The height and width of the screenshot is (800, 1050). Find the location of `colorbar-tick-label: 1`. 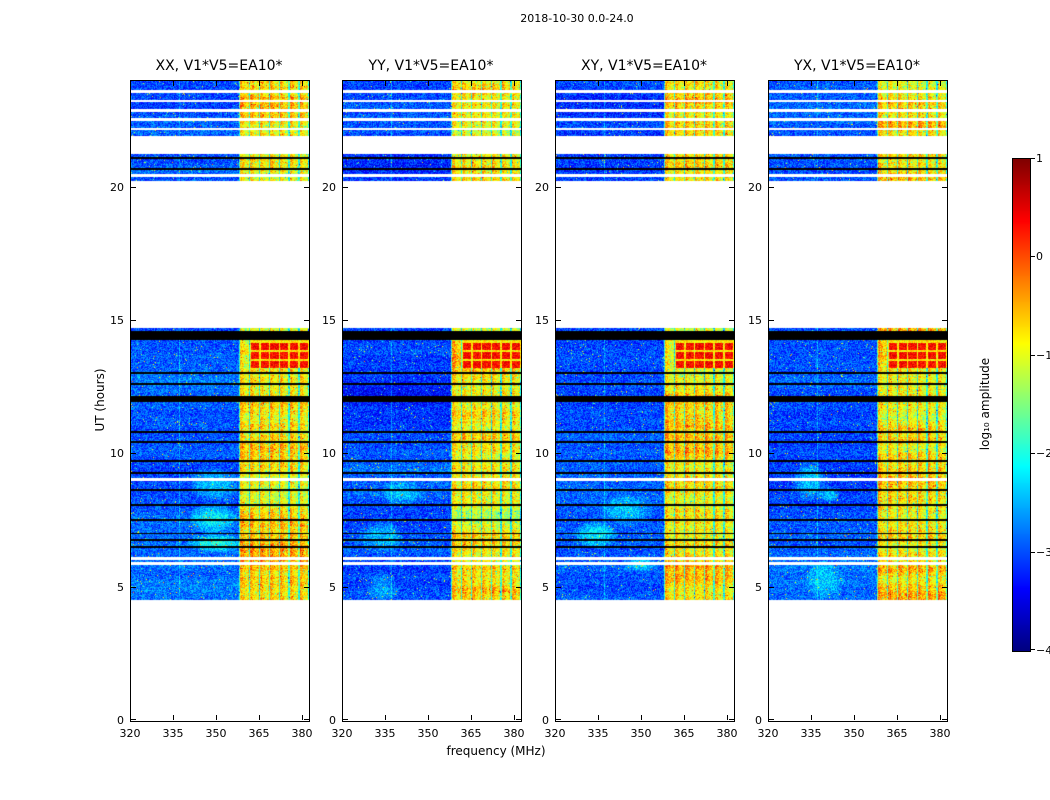

colorbar-tick-label: 1 is located at coordinates (1039, 158).